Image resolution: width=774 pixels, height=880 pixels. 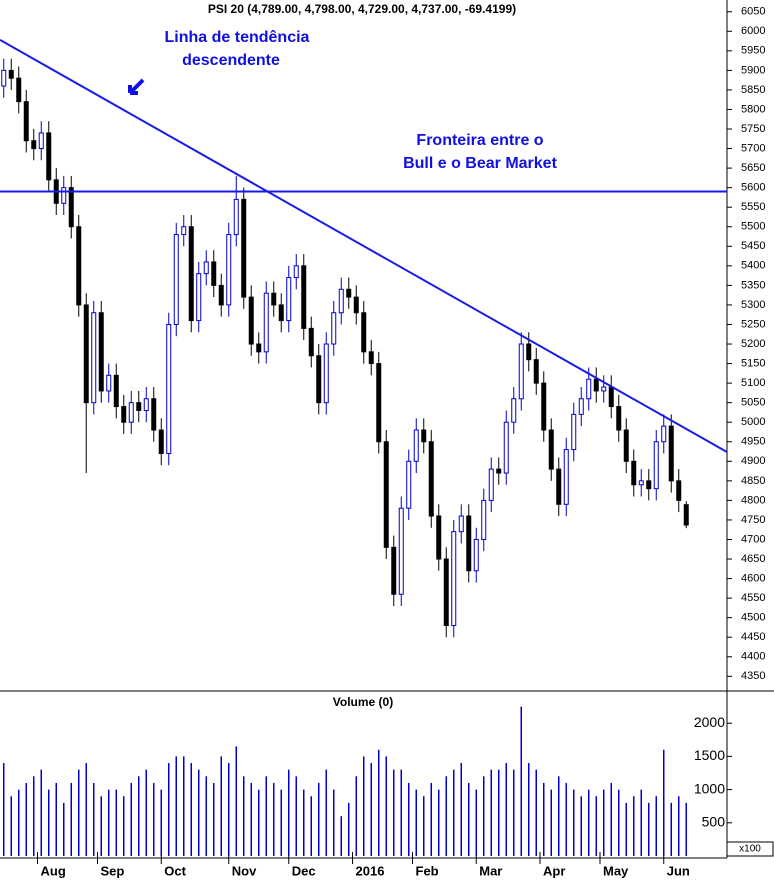 I want to click on x-tick-label: Mar, so click(x=490, y=870).